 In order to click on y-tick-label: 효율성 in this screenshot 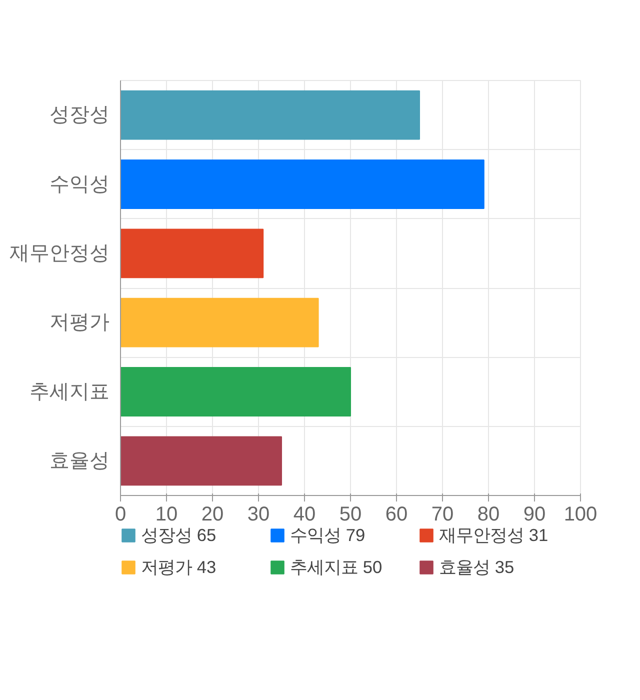, I will do `click(80, 461)`.